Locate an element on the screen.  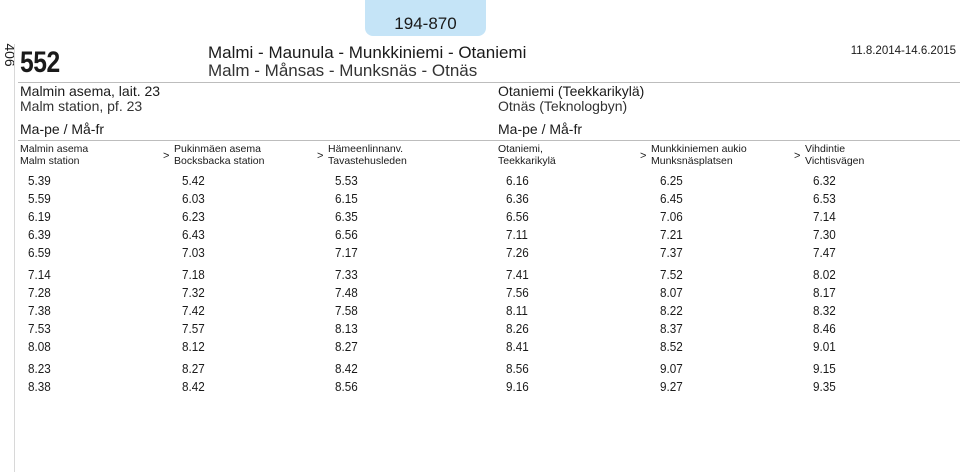
departure-time: 8.23 is located at coordinates (39, 368).